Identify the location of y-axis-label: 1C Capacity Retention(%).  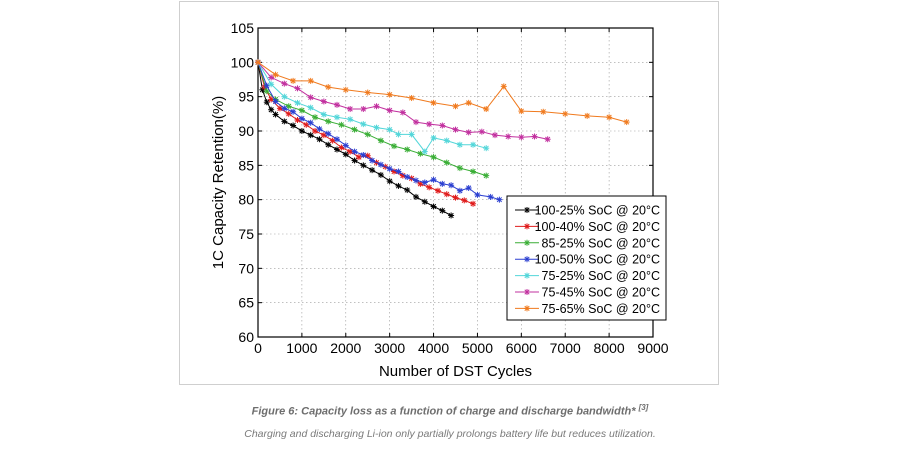
(218, 182).